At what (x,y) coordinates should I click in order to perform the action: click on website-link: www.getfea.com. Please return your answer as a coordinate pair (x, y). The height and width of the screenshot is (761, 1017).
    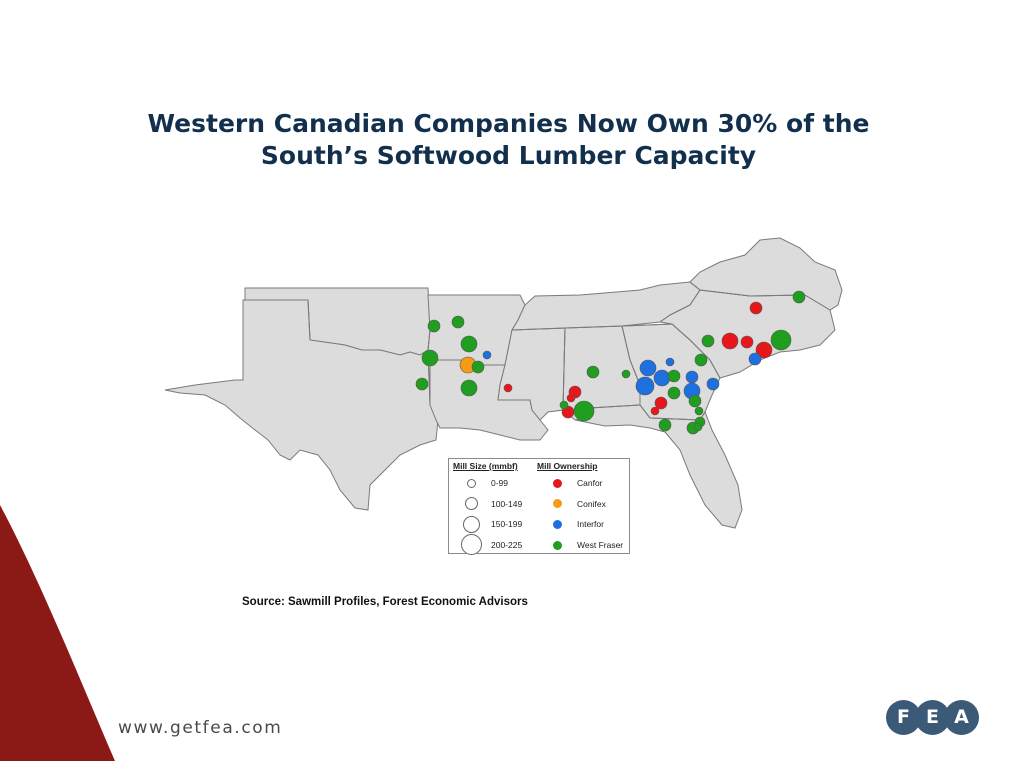
    Looking at the image, I should click on (200, 728).